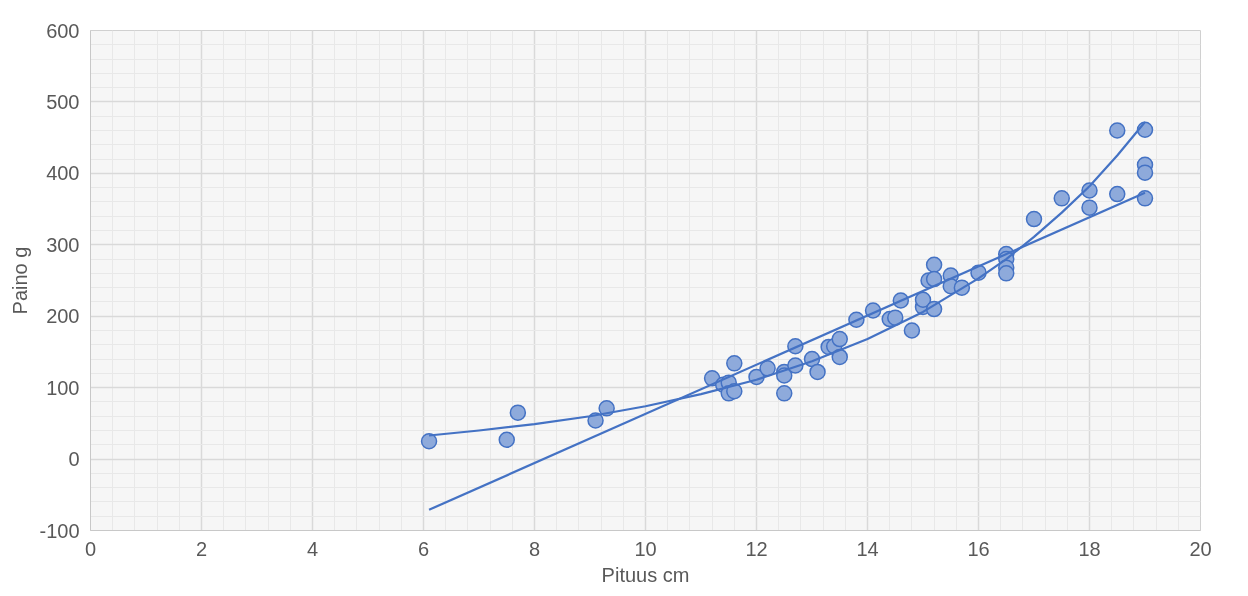 This screenshot has width=1248, height=596. I want to click on x-axis-title: Pituus cm, so click(645, 574).